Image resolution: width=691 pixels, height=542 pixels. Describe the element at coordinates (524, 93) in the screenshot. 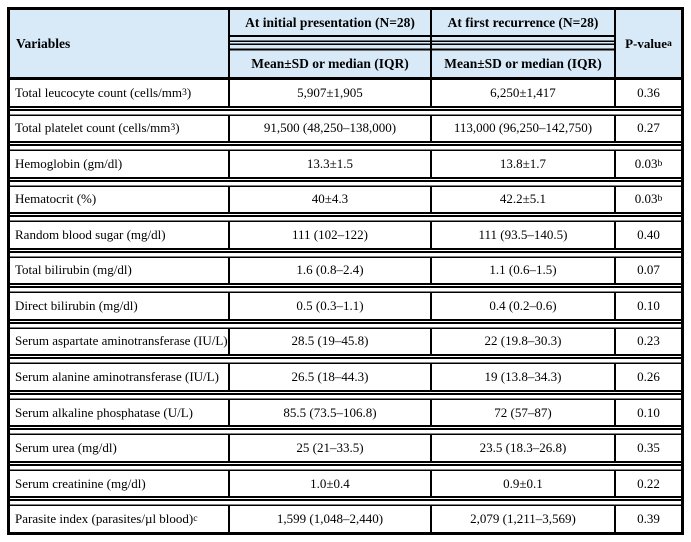

I see `recurrence-value-cell: 6,250±1,417` at that location.